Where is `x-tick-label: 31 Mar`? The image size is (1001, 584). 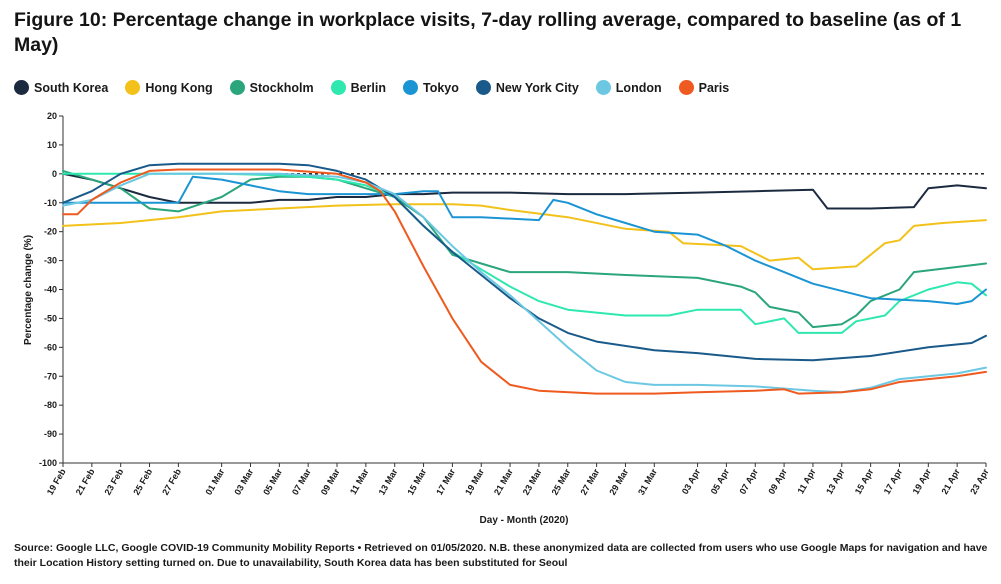 x-tick-label: 31 Mar is located at coordinates (647, 482).